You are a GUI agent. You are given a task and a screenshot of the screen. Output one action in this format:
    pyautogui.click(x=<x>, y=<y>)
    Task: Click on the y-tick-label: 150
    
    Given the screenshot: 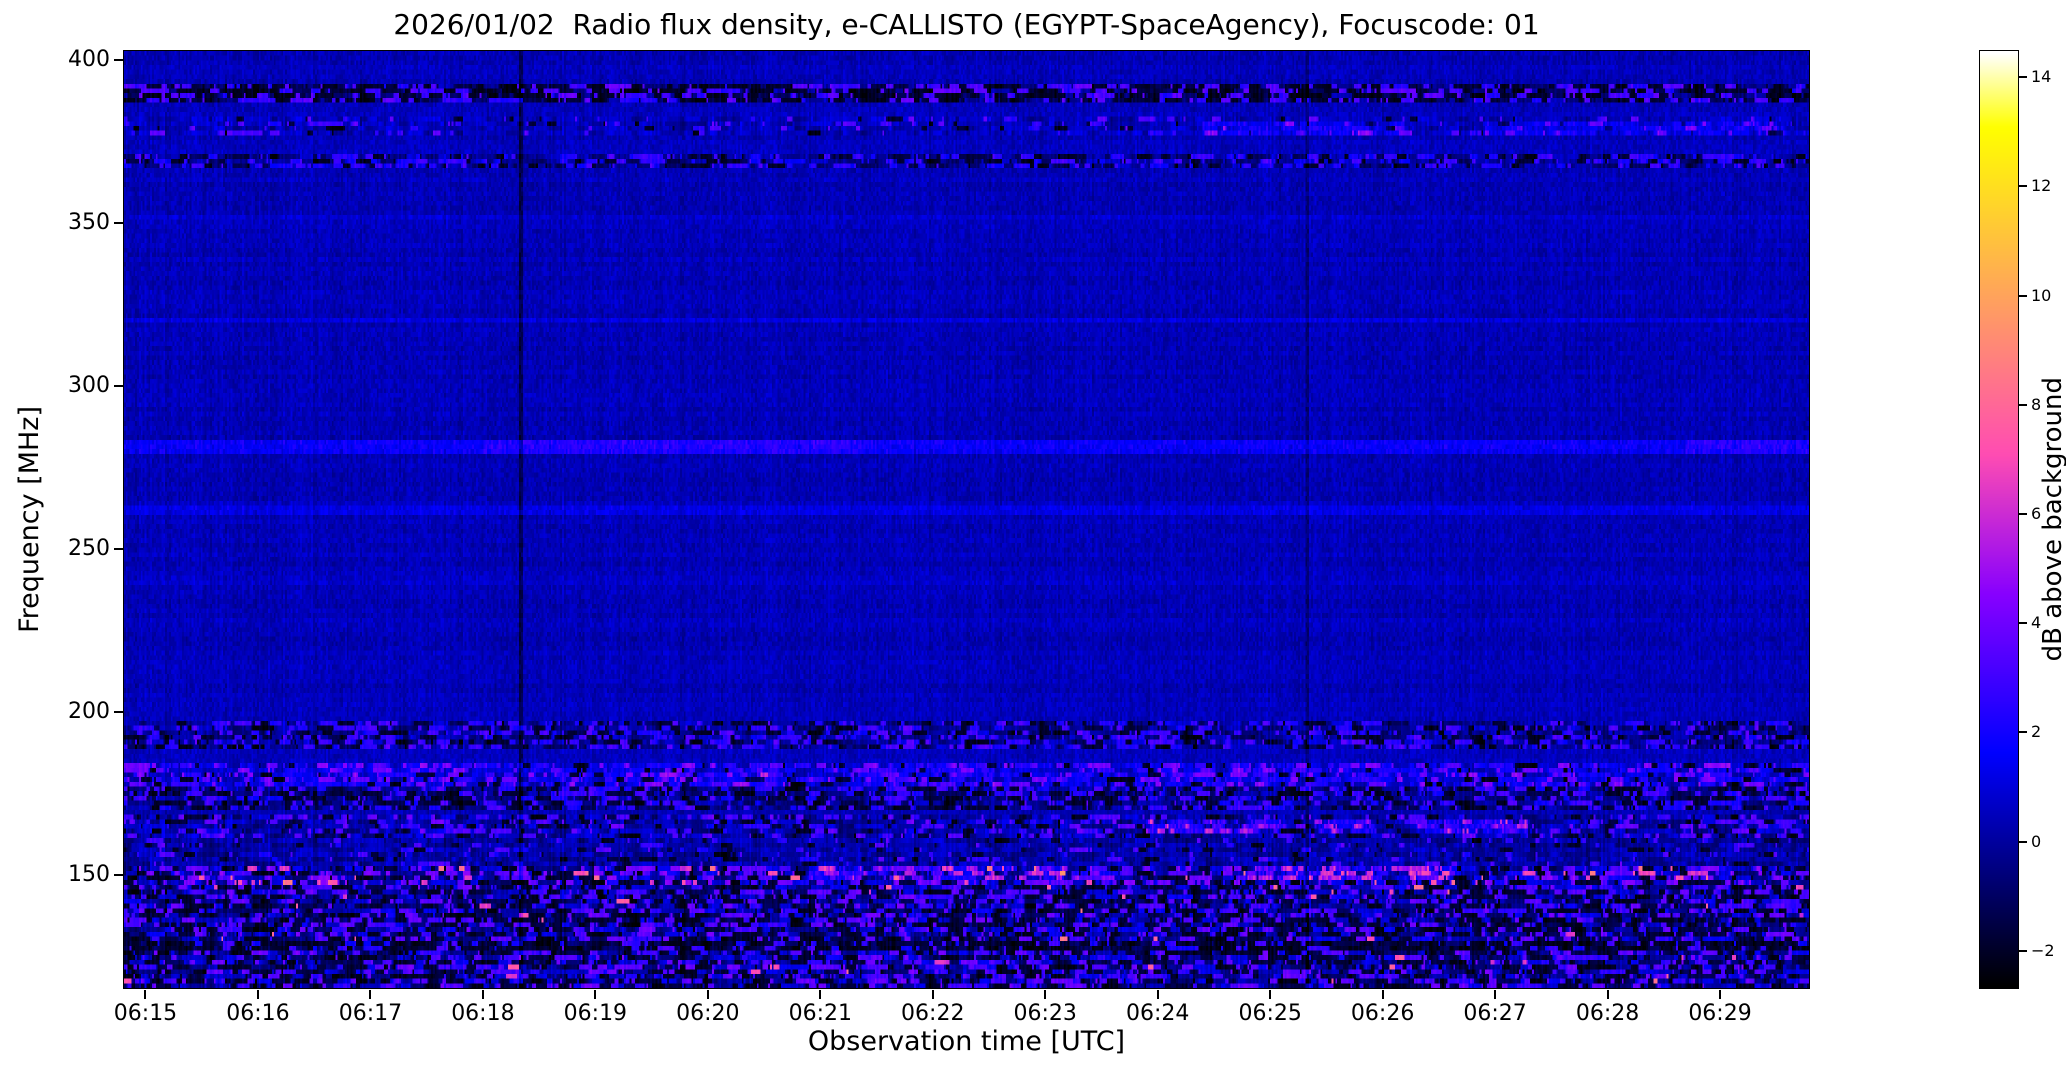 What is the action you would take?
    pyautogui.click(x=89, y=874)
    